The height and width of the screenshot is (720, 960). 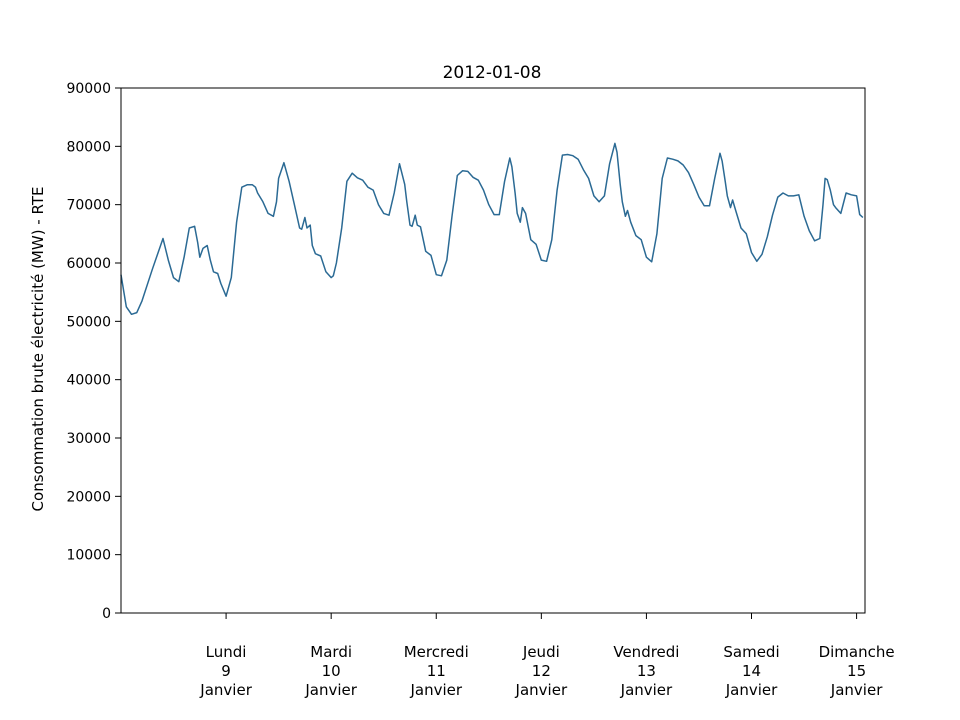 I want to click on x-tick-label-day: Samedi, so click(x=751, y=652).